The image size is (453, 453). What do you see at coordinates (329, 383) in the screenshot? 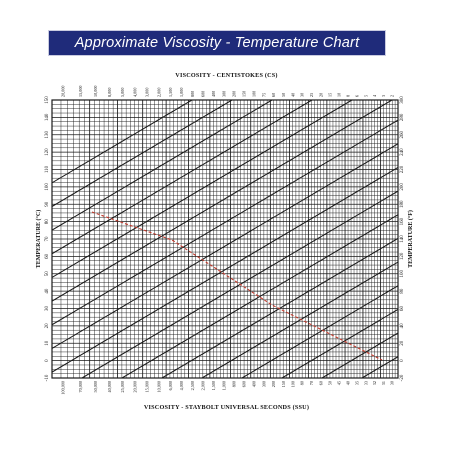
I see `ssu-tick-label: 50` at bounding box center [329, 383].